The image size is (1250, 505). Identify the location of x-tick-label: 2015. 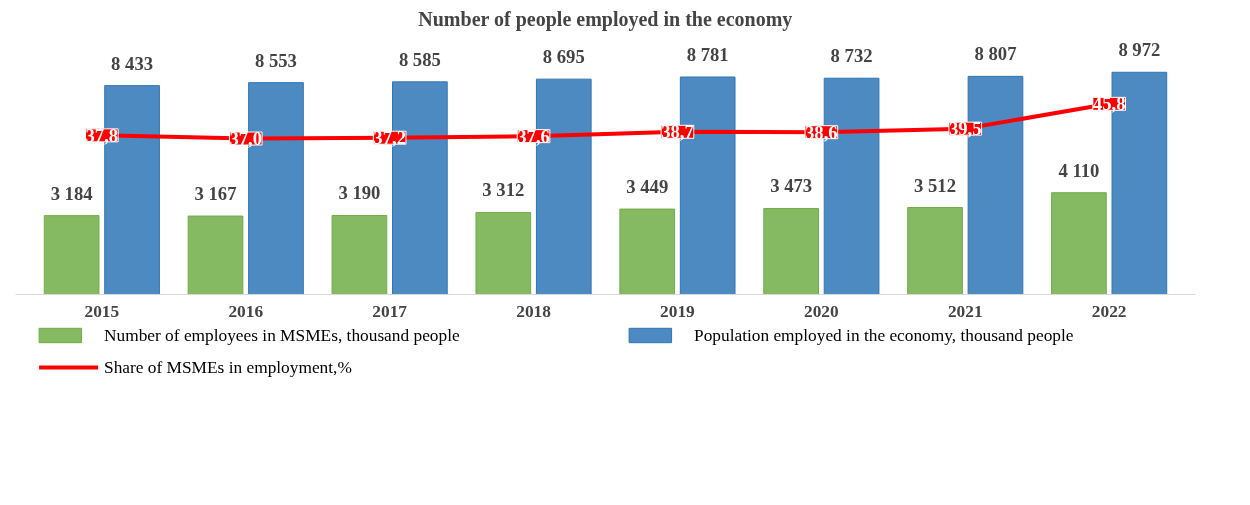
(102, 311).